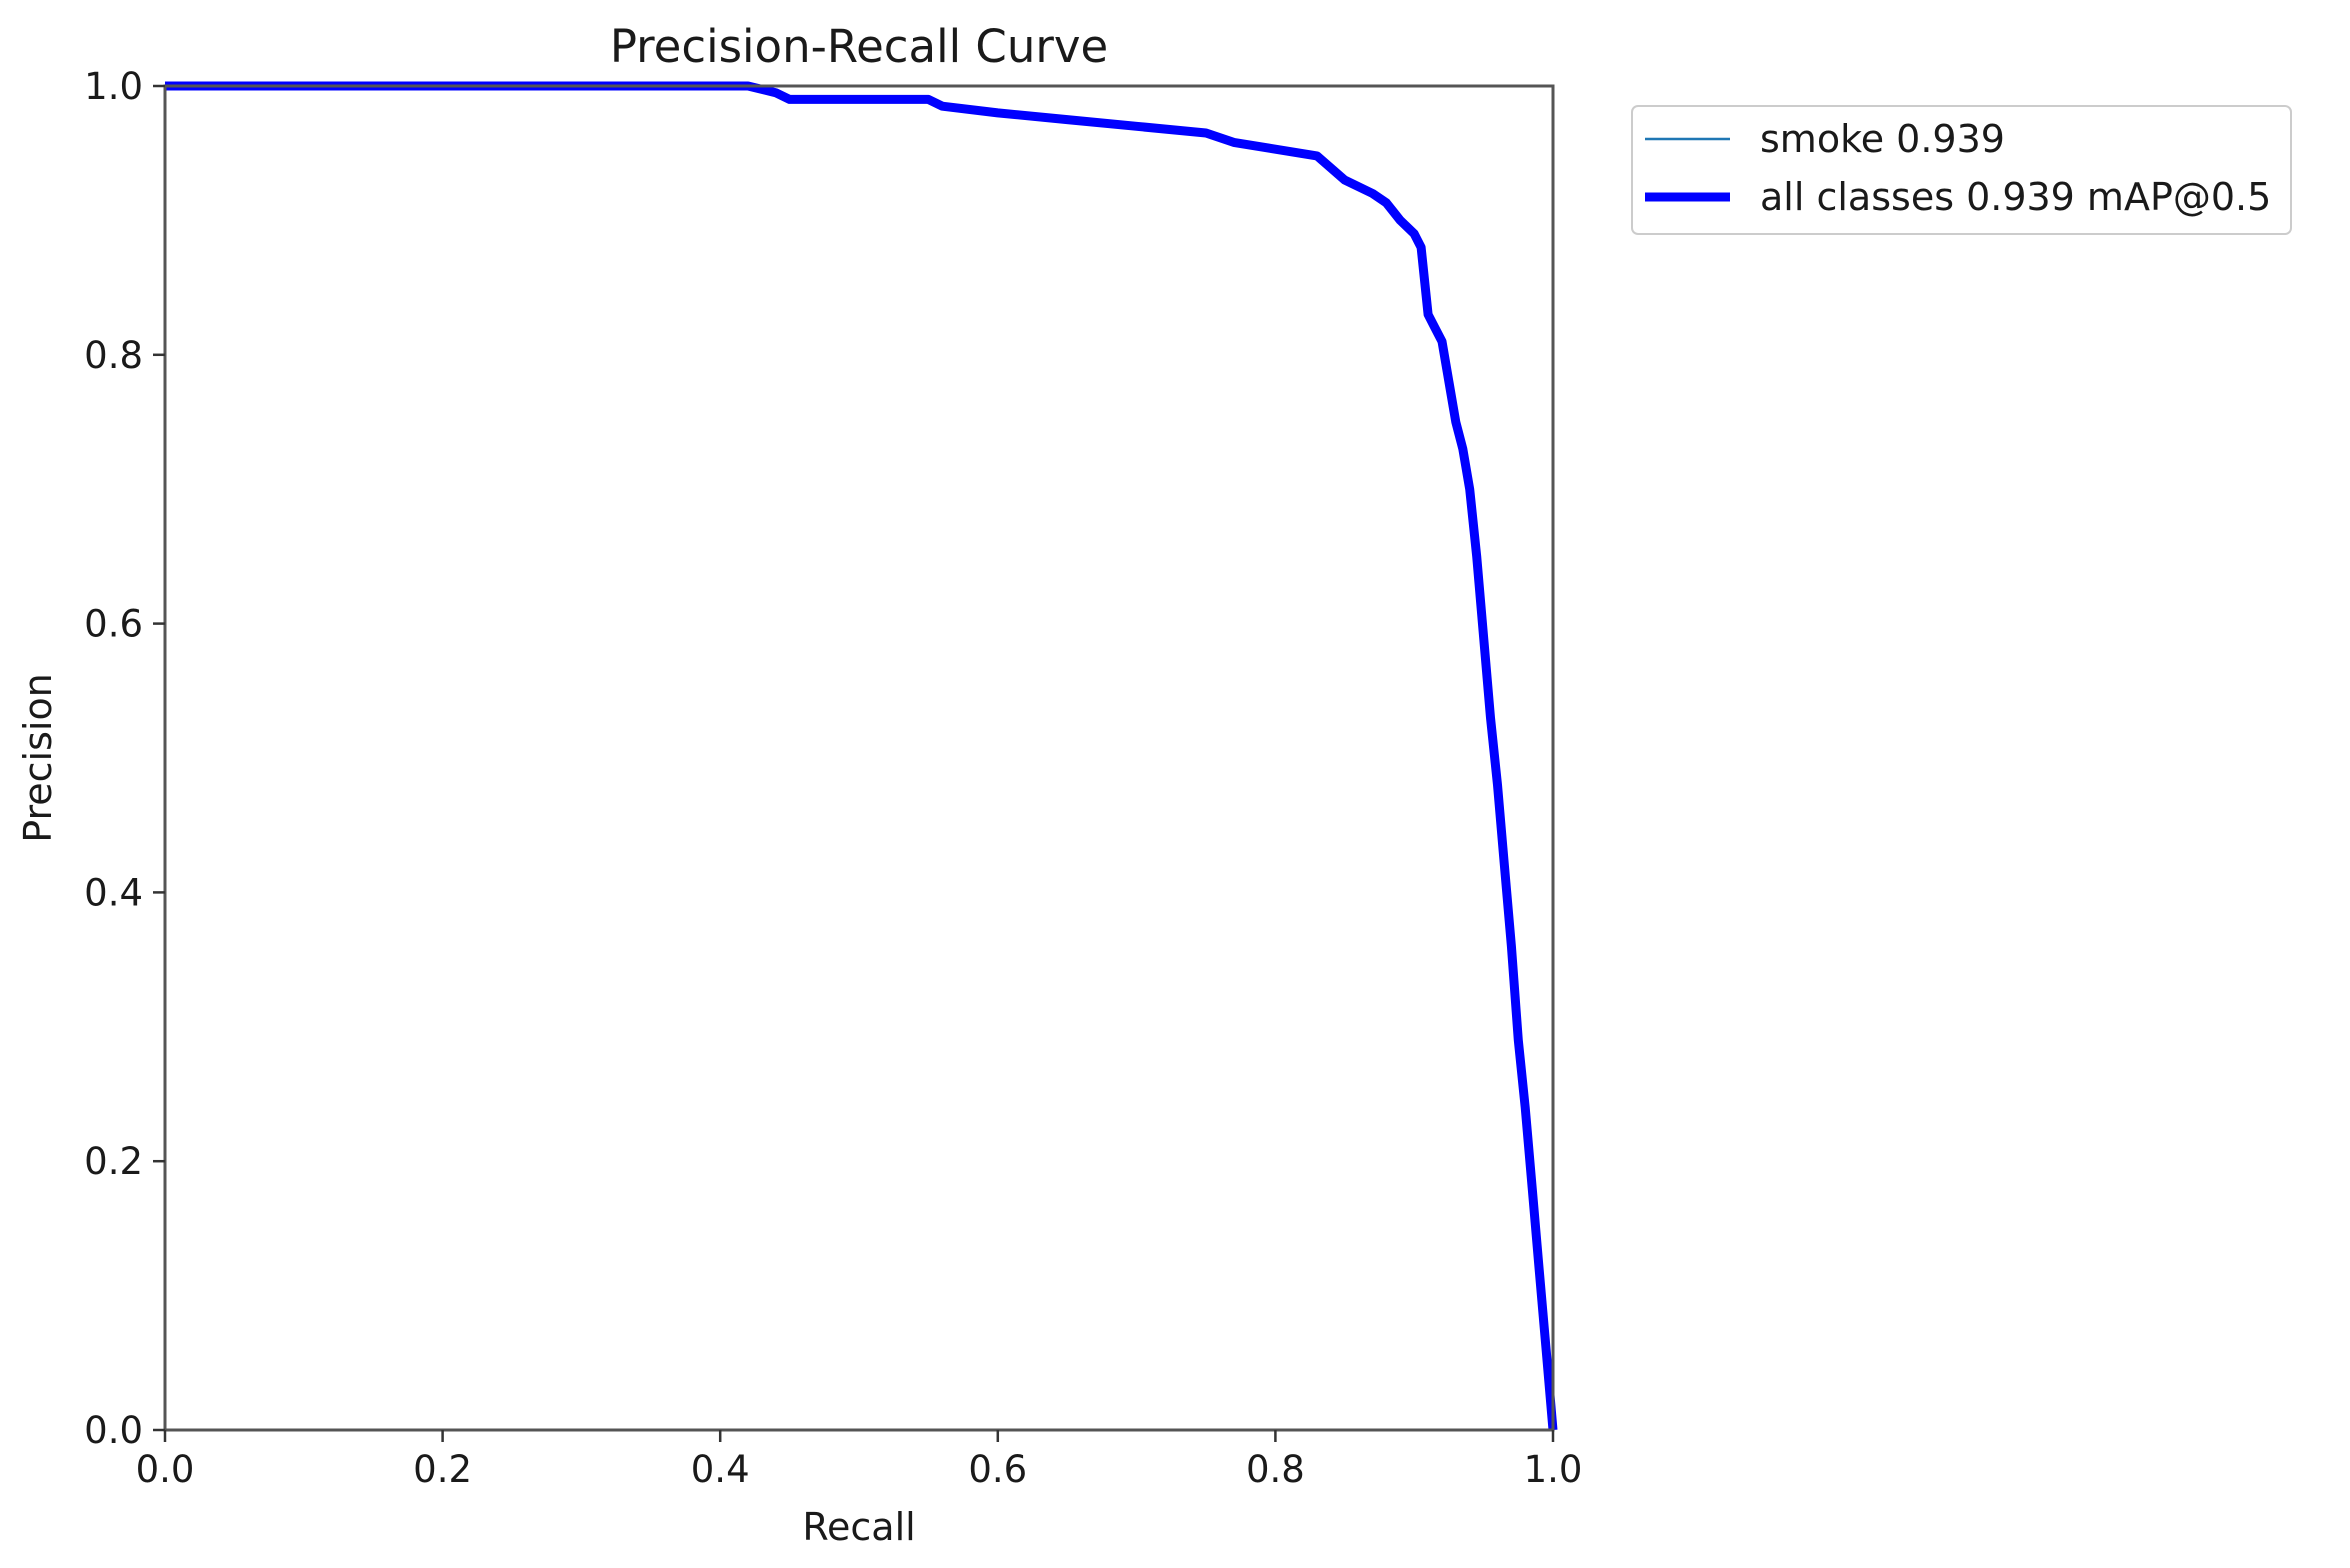 Image resolution: width=2350 pixels, height=1568 pixels. Describe the element at coordinates (38, 758) in the screenshot. I see `y-axis-label: Precision` at that location.